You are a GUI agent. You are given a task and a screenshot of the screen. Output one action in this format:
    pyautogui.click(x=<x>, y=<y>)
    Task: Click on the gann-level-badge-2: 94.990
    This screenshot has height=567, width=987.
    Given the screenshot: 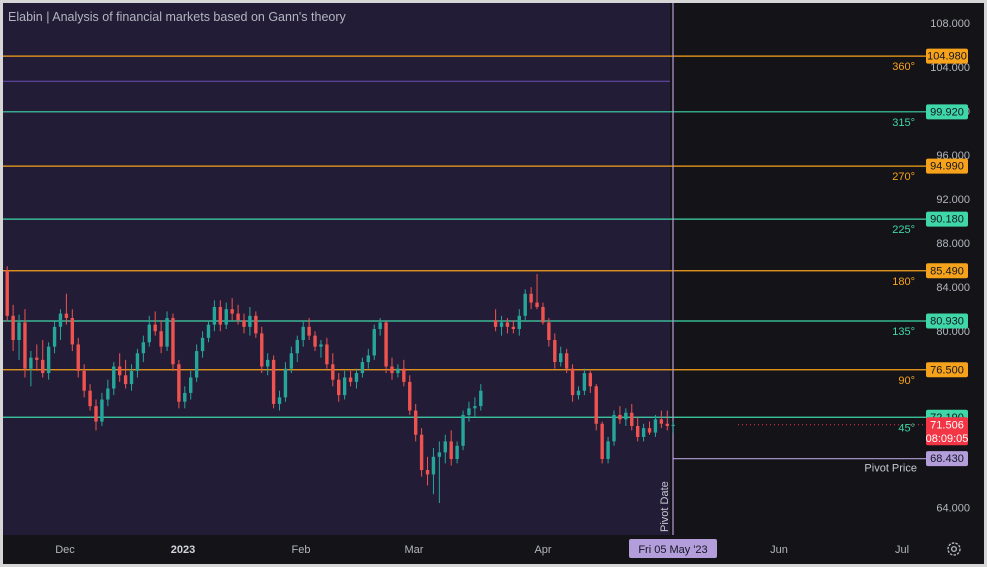 What is the action you would take?
    pyautogui.click(x=947, y=166)
    